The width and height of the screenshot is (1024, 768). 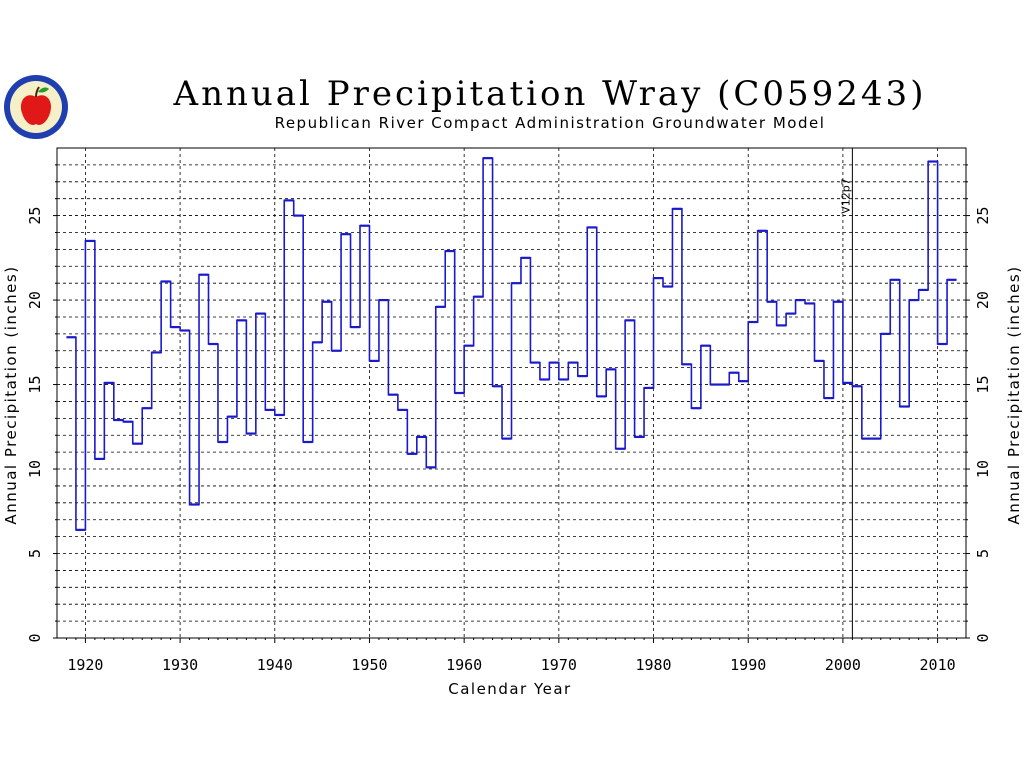 I want to click on y-tick-label: 15, so click(x=35, y=385).